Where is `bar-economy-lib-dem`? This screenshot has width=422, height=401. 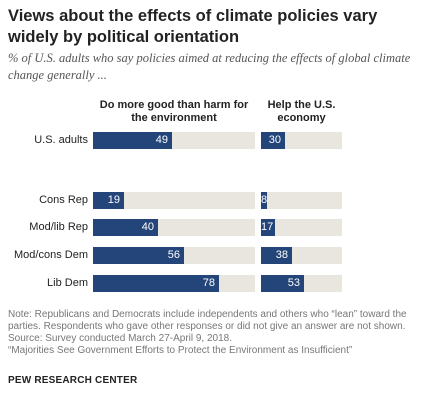
bar-economy-lib-dem is located at coordinates (282, 283).